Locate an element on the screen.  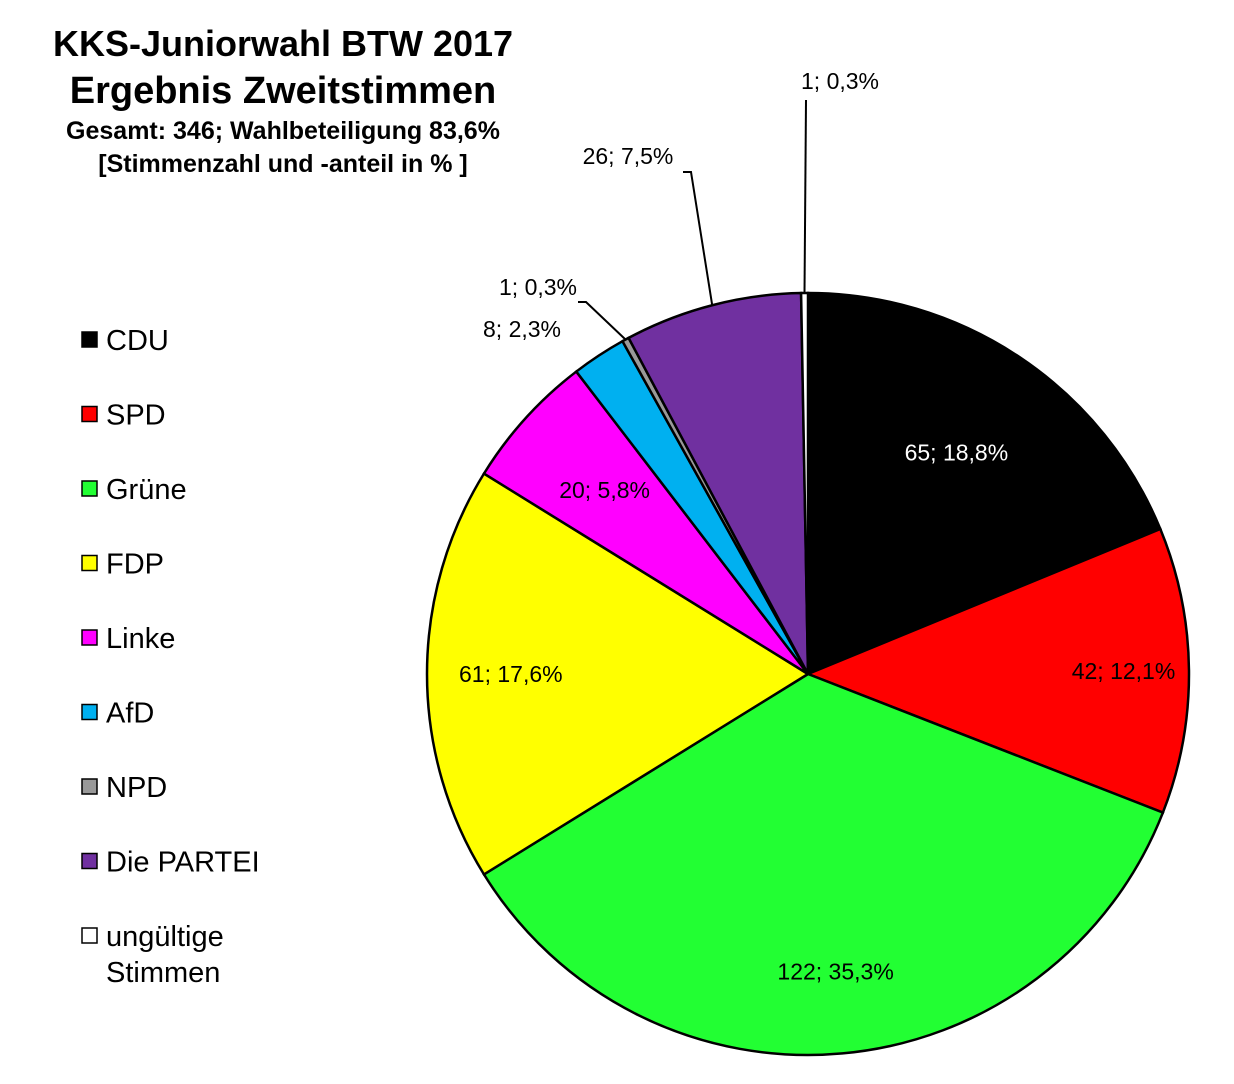
data-label-npd: 1; 0,3% is located at coordinates (538, 287).